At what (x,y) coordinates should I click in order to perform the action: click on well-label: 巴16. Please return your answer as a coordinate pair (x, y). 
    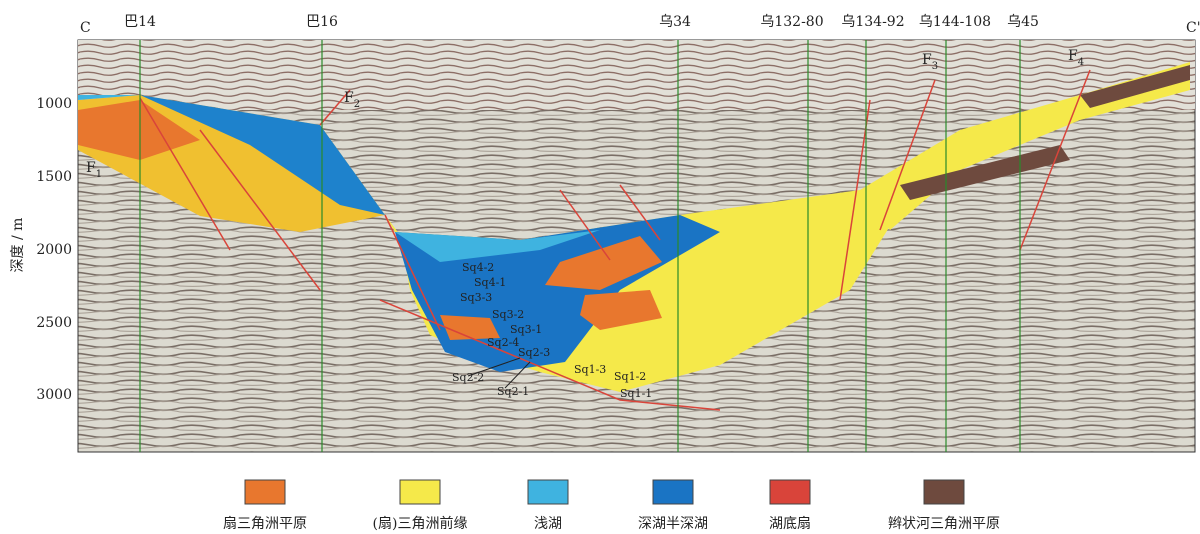
    Looking at the image, I should click on (322, 22).